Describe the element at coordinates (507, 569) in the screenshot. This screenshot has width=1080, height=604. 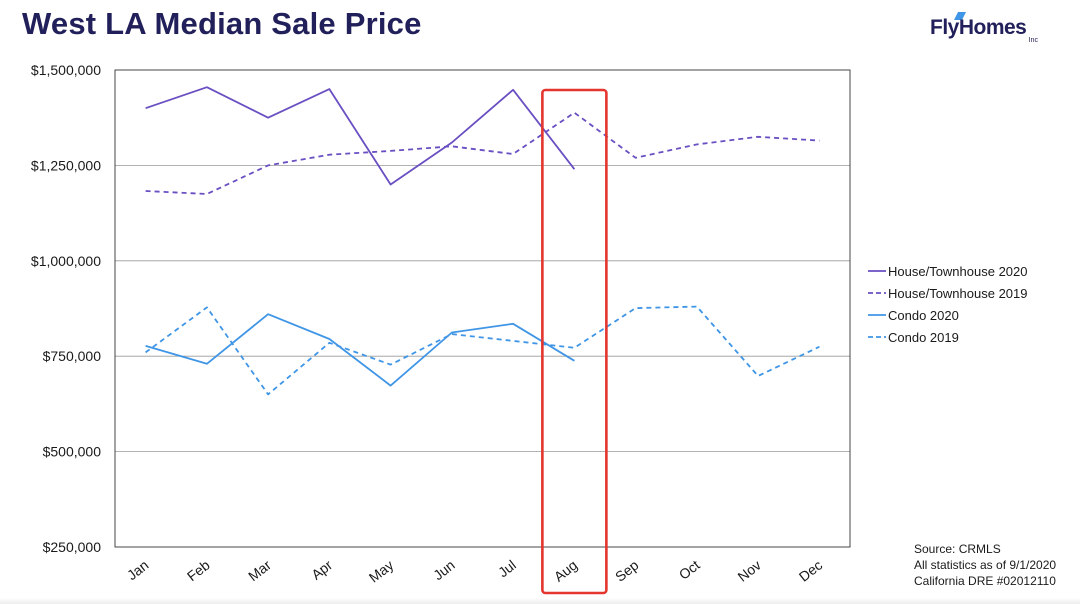
I see `x-tick-label: Jul` at that location.